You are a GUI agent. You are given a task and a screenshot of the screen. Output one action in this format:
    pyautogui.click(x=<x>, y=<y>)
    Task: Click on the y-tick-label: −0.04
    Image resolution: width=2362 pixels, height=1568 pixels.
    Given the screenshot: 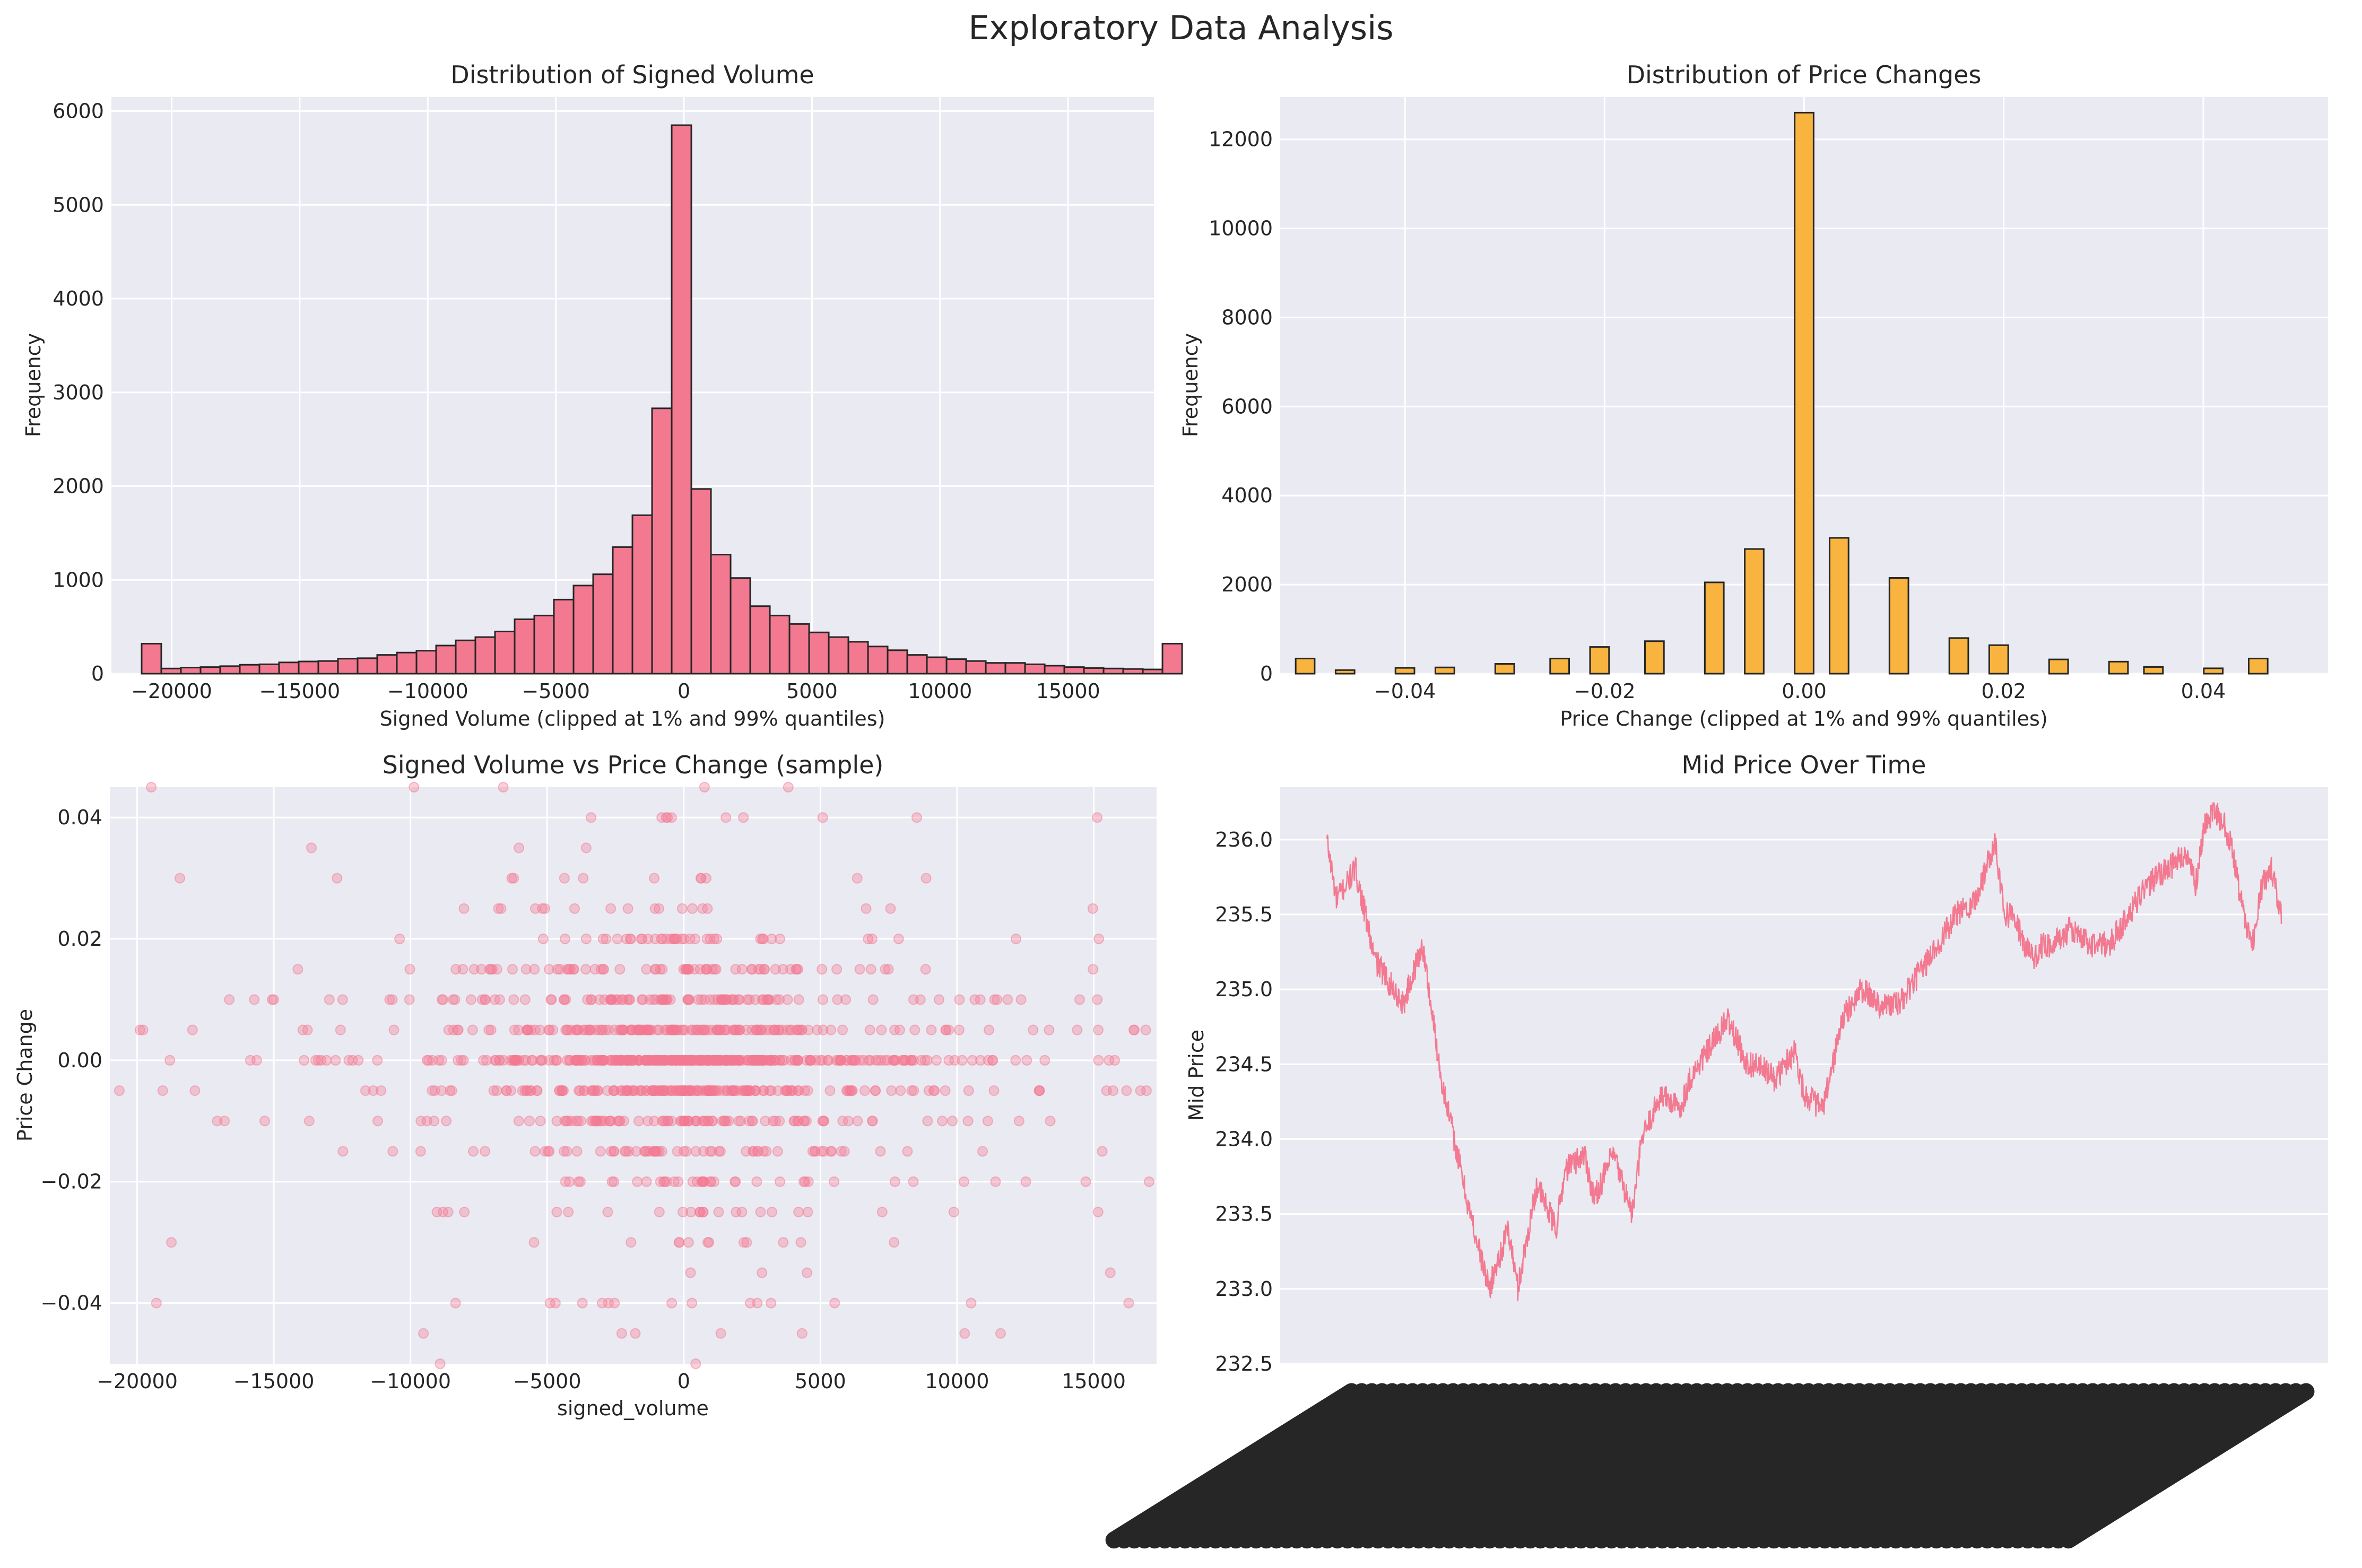 What is the action you would take?
    pyautogui.click(x=71, y=1303)
    